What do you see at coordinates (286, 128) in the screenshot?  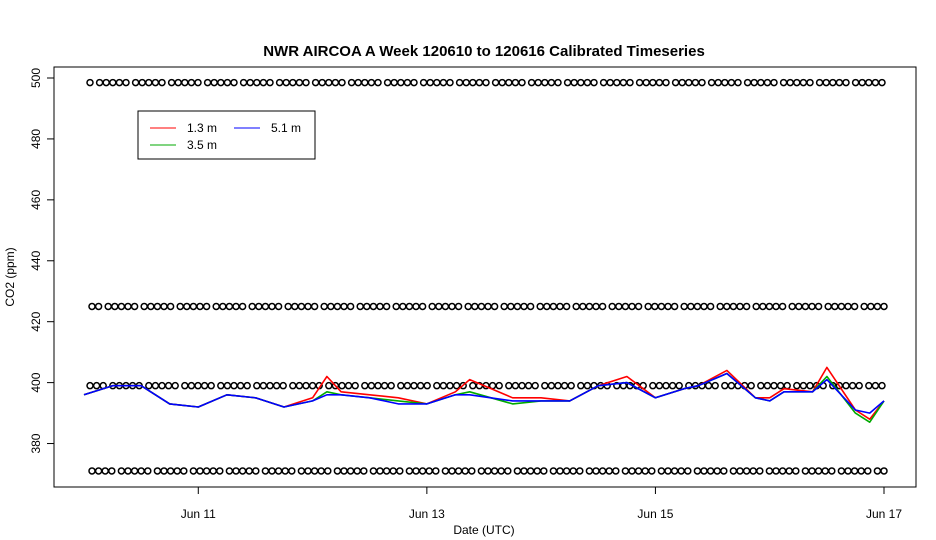 I see `legend-label: 5.1 m` at bounding box center [286, 128].